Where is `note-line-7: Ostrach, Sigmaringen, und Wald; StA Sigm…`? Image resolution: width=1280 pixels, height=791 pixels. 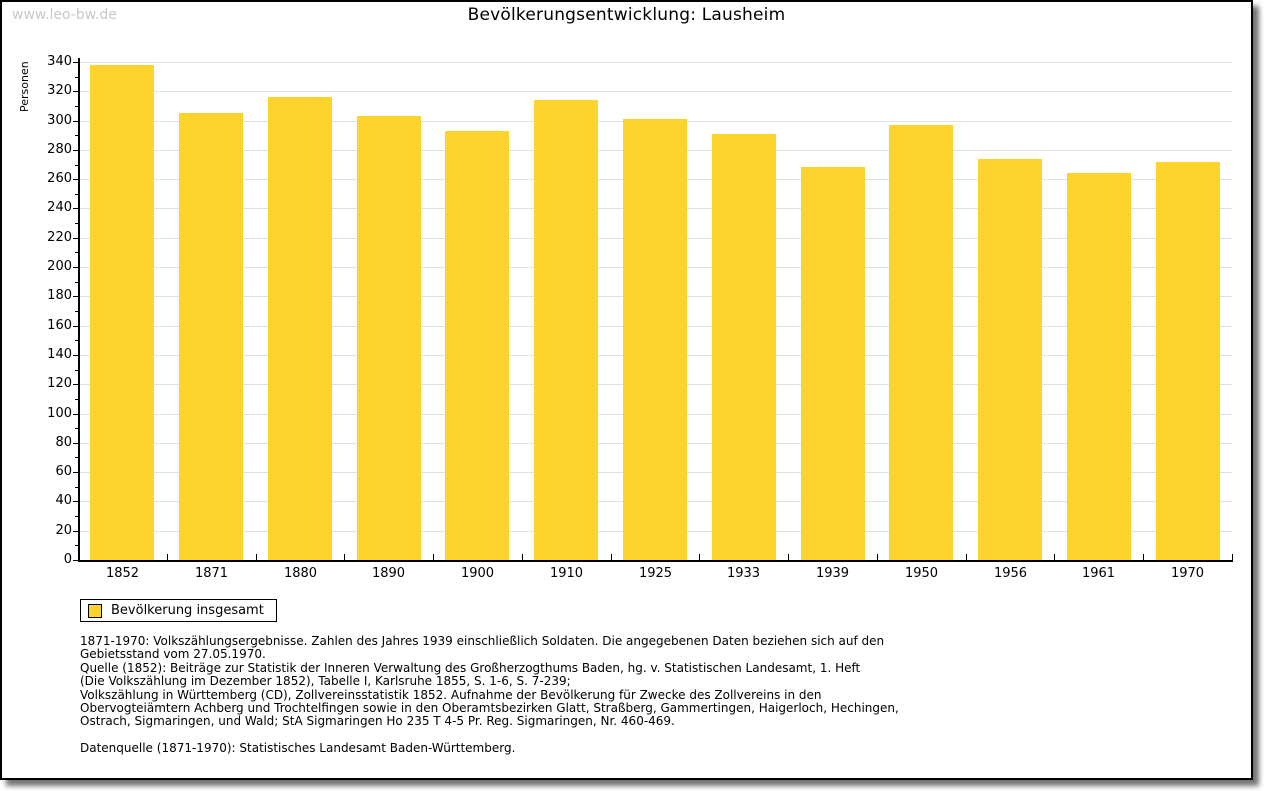 note-line-7: Ostrach, Sigmaringen, und Wald; StA Sigm… is located at coordinates (377, 721).